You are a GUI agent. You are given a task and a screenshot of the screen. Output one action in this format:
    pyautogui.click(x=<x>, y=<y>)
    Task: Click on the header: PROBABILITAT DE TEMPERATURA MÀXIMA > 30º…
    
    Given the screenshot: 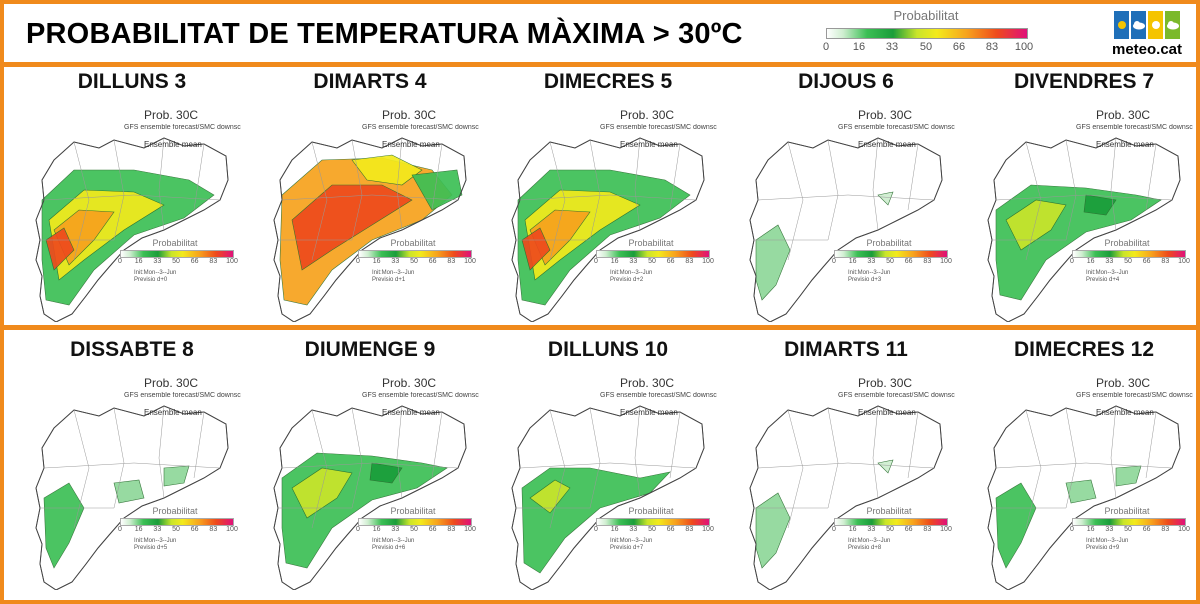 What is the action you would take?
    pyautogui.click(x=600, y=35)
    